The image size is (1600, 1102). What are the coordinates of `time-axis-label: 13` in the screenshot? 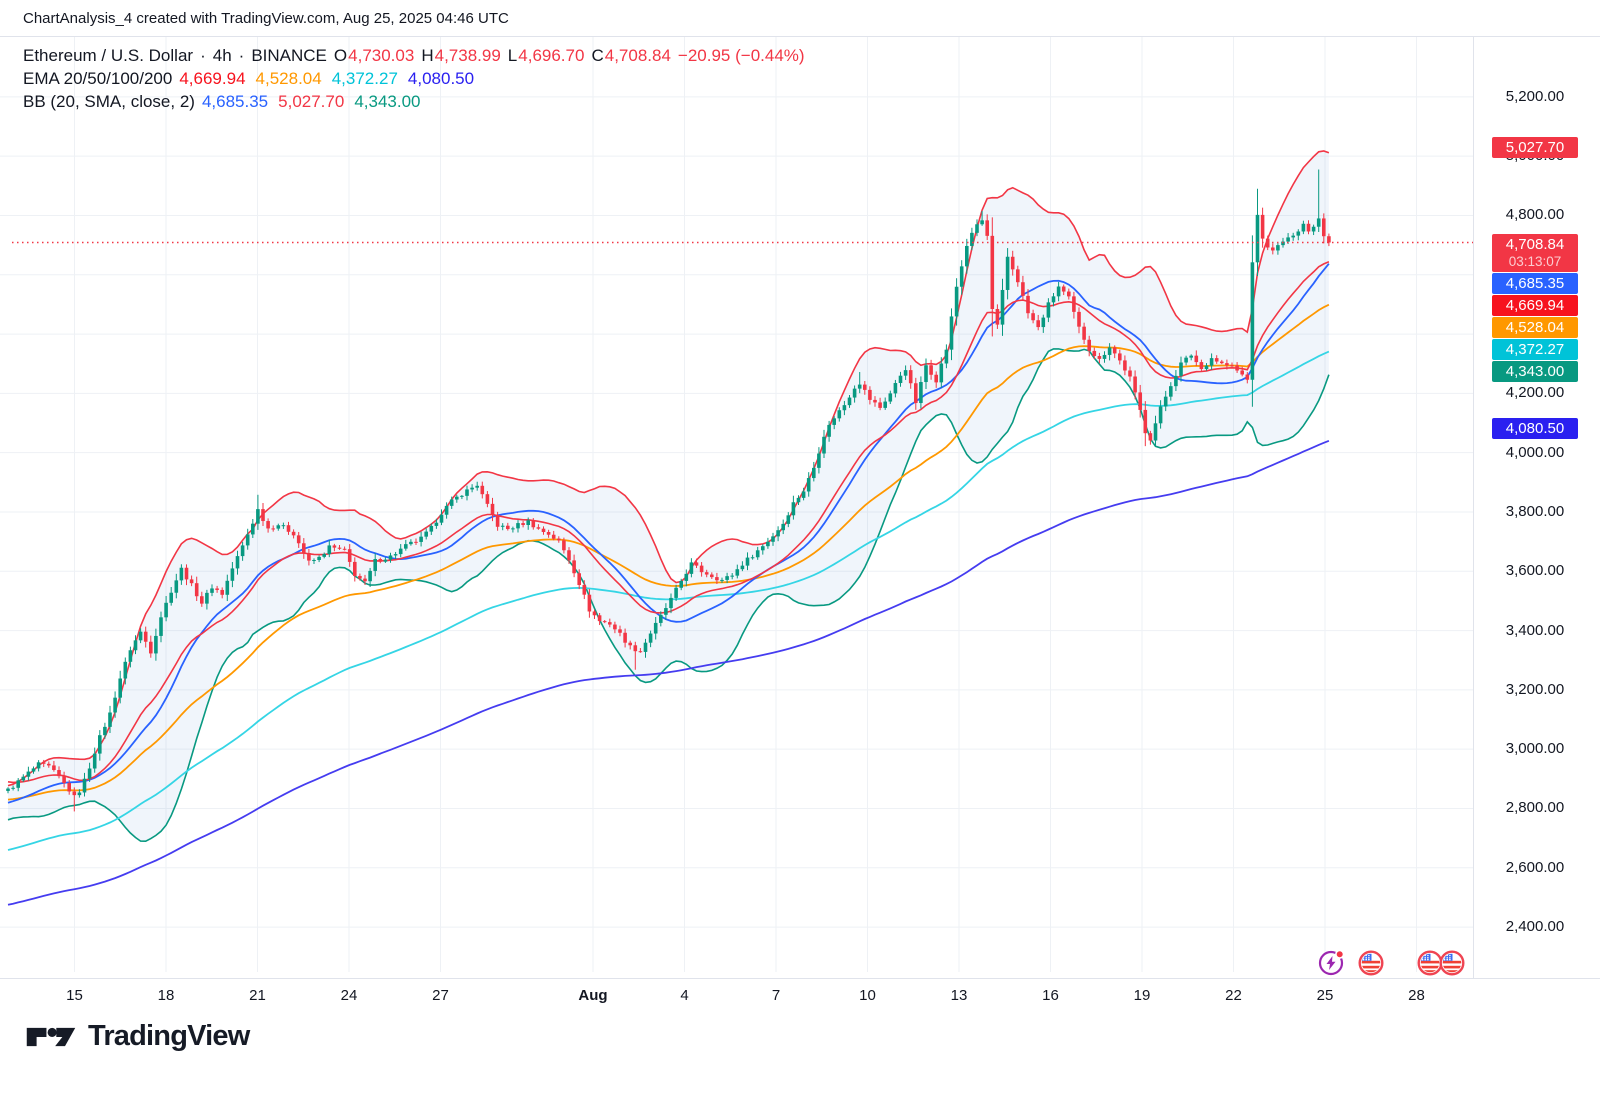 It's located at (959, 995).